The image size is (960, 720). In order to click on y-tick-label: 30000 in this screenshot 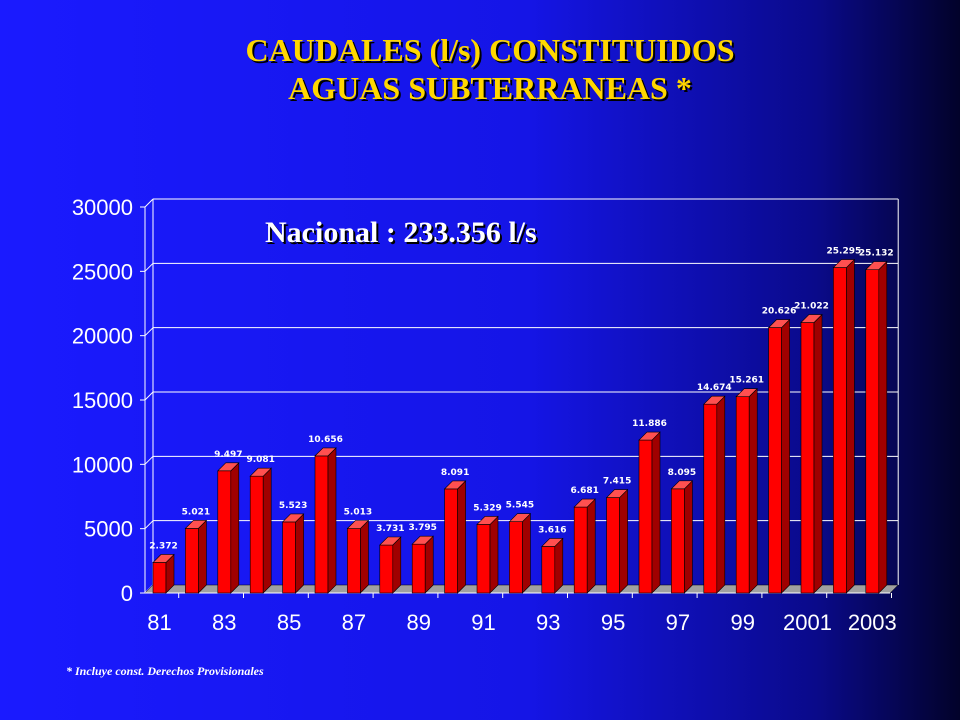, I will do `click(102, 207)`.